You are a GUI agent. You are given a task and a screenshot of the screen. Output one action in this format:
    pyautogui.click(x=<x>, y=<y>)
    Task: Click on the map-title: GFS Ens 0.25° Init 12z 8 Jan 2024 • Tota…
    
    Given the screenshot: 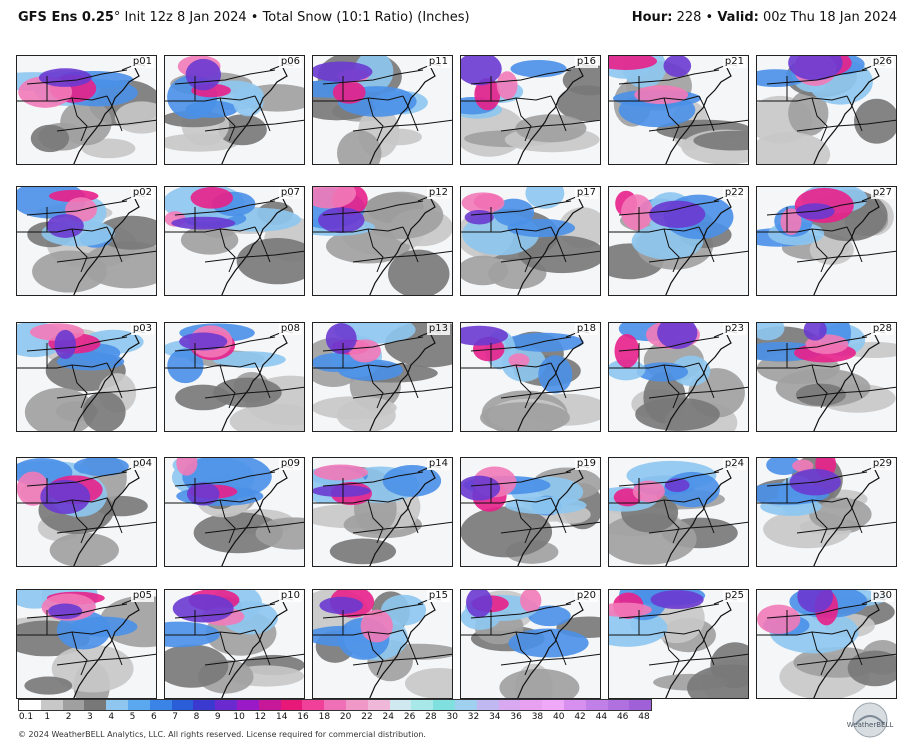 What is the action you would take?
    pyautogui.click(x=244, y=17)
    